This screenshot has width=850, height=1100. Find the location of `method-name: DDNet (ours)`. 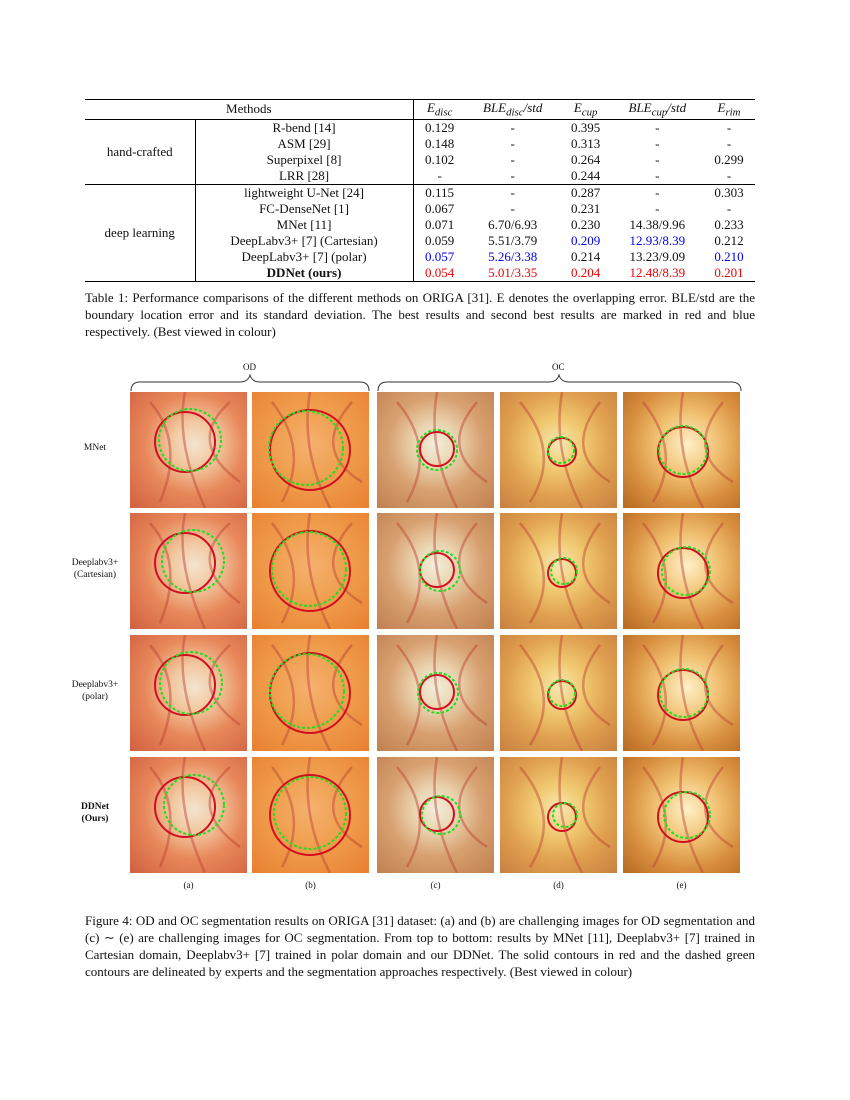

method-name: DDNet (ours) is located at coordinates (304, 273).